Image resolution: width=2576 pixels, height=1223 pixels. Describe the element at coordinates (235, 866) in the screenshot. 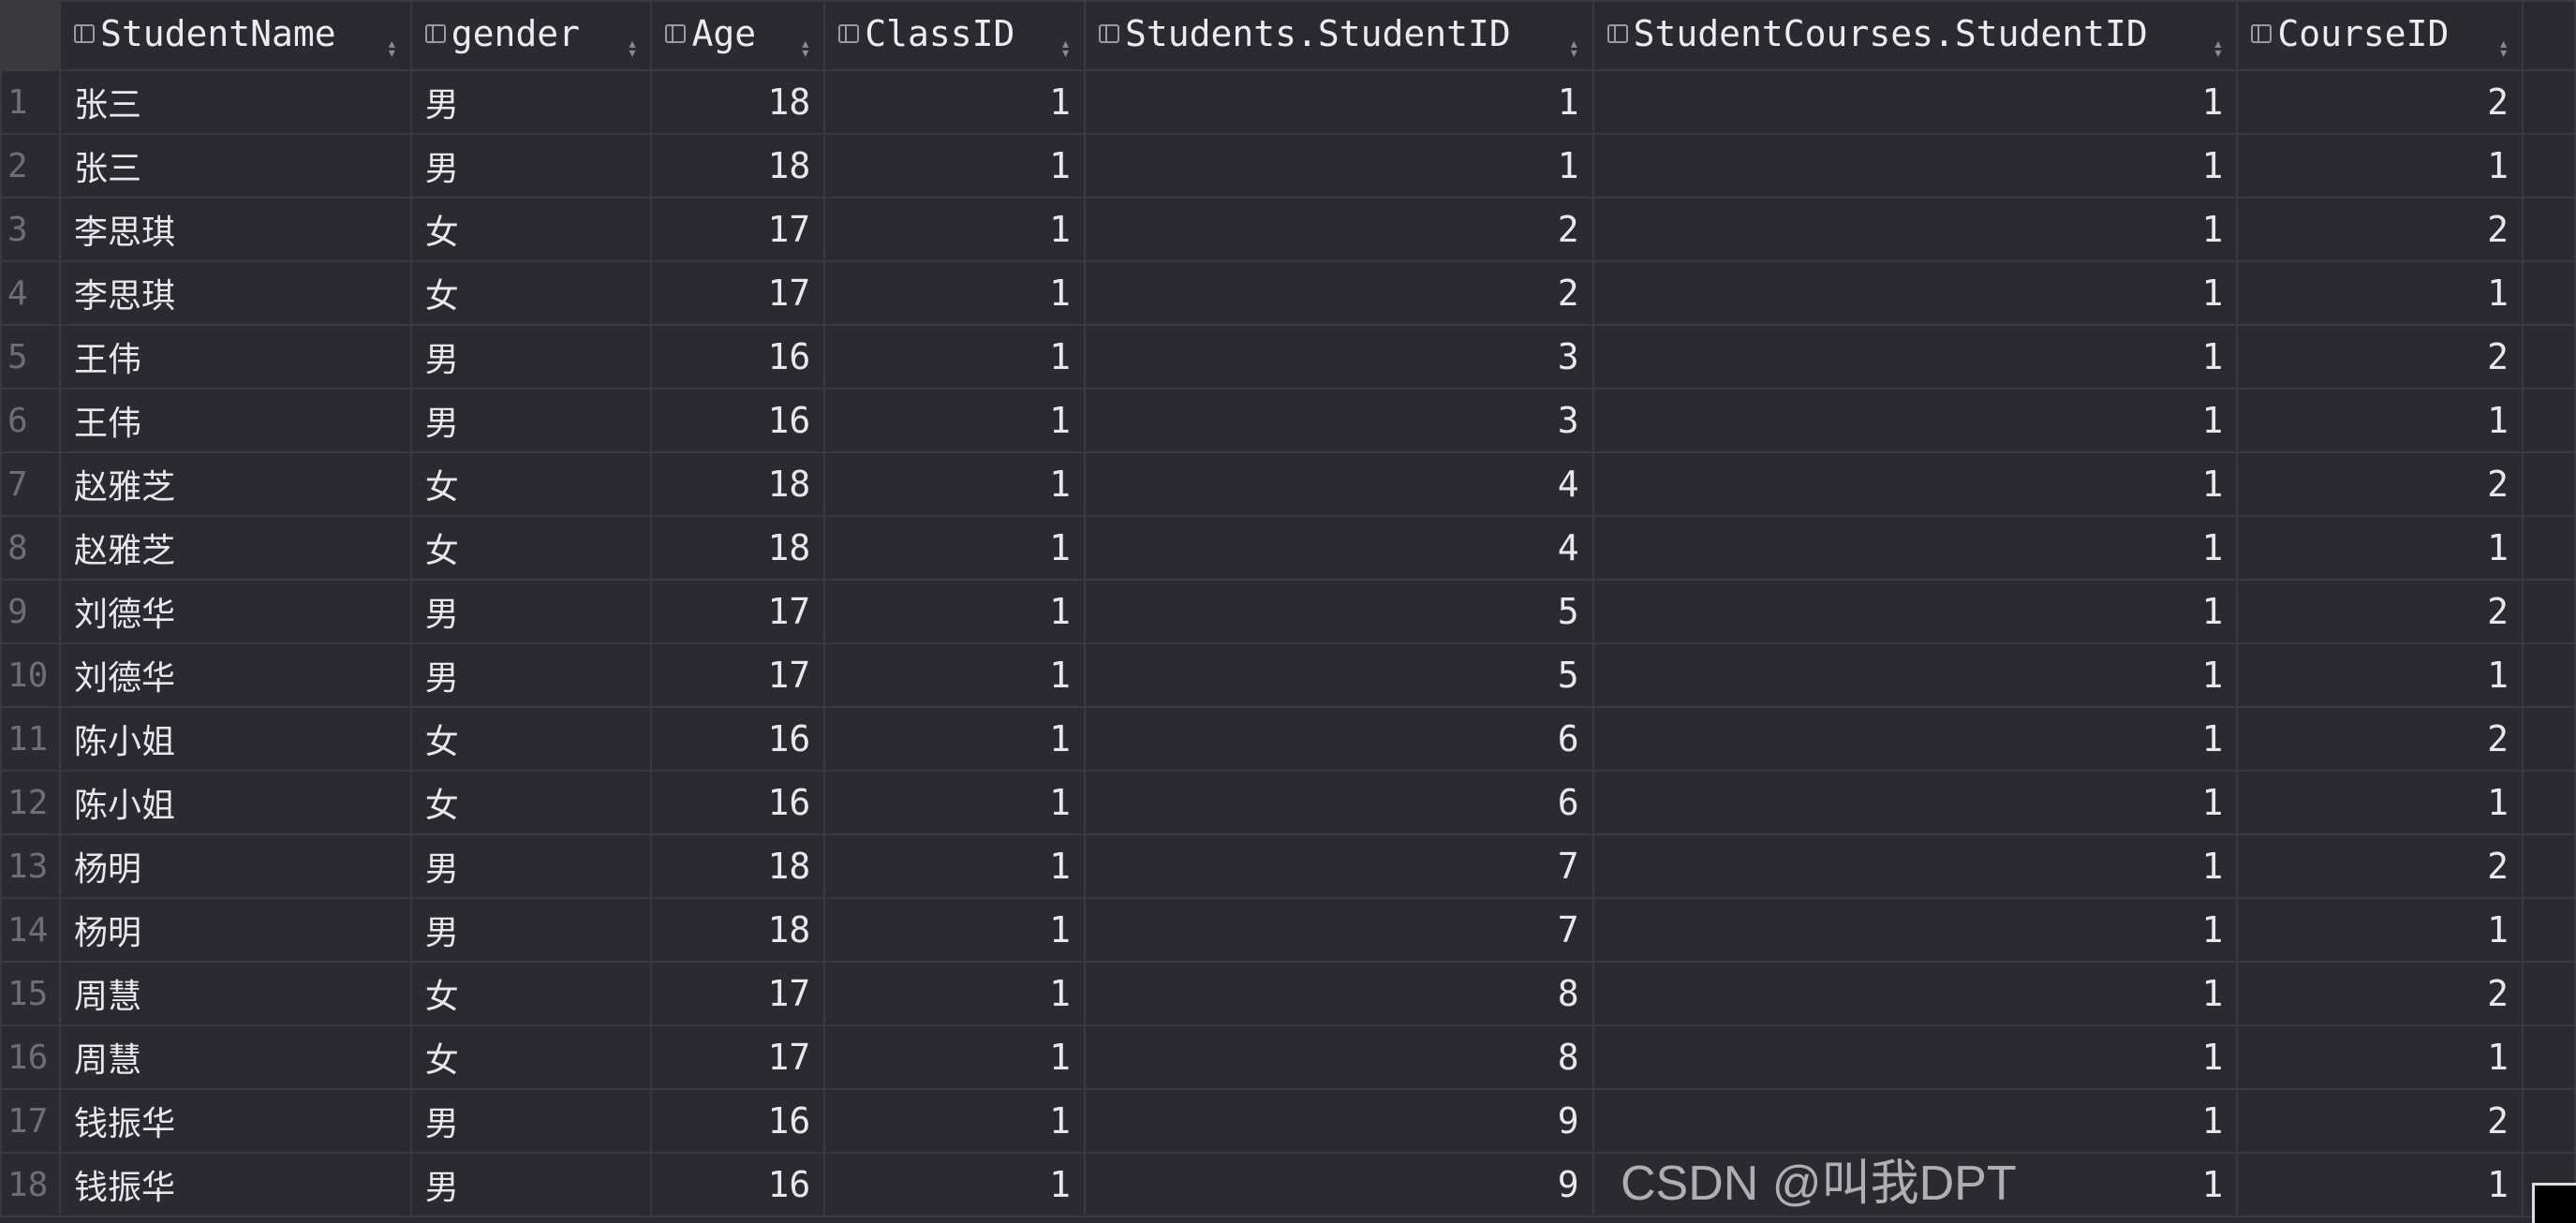

I see `cell-student-name: 杨明` at that location.